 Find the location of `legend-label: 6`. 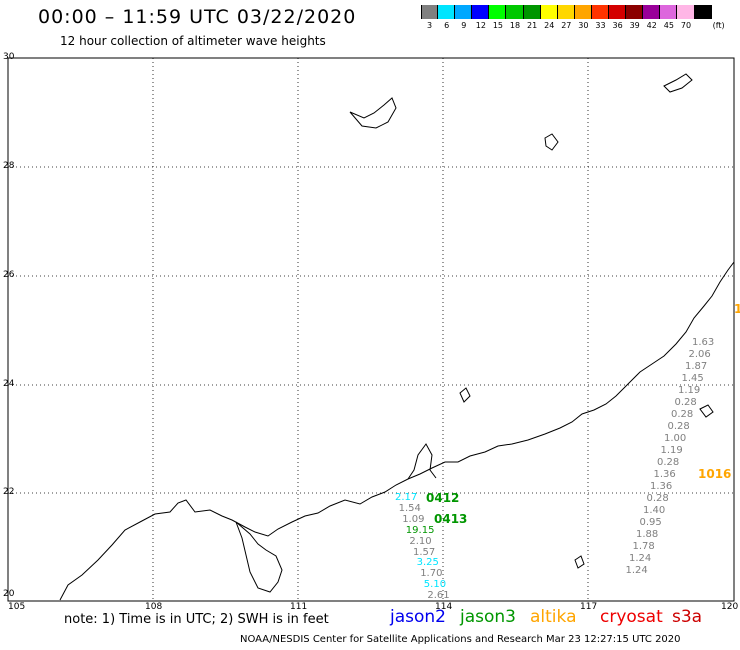

legend-label: 6 is located at coordinates (447, 25).